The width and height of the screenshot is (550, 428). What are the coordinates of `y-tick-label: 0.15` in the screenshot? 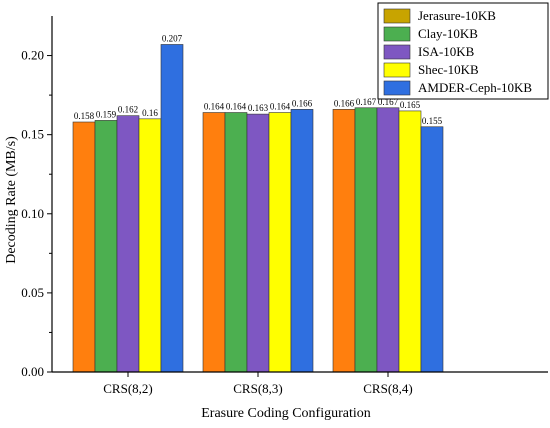 It's located at (32, 134).